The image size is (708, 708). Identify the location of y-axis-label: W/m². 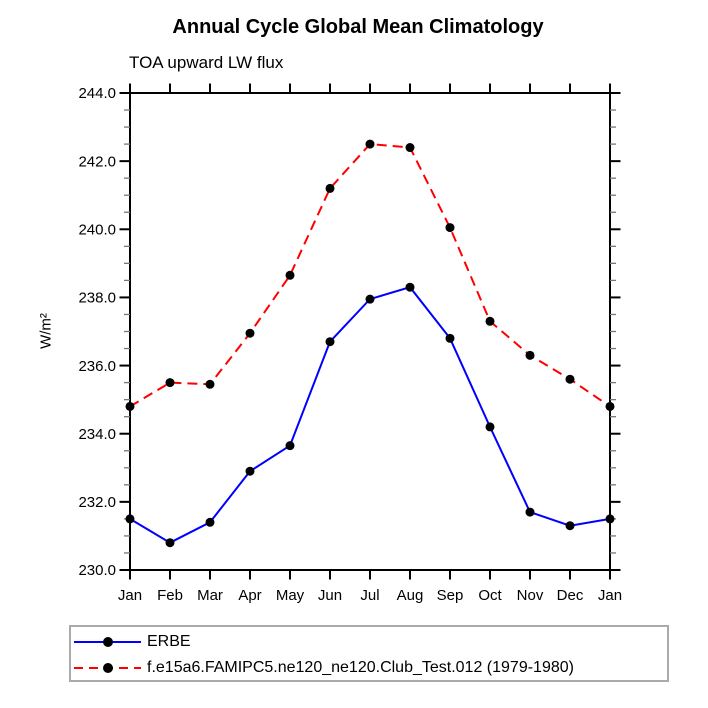
(46, 331).